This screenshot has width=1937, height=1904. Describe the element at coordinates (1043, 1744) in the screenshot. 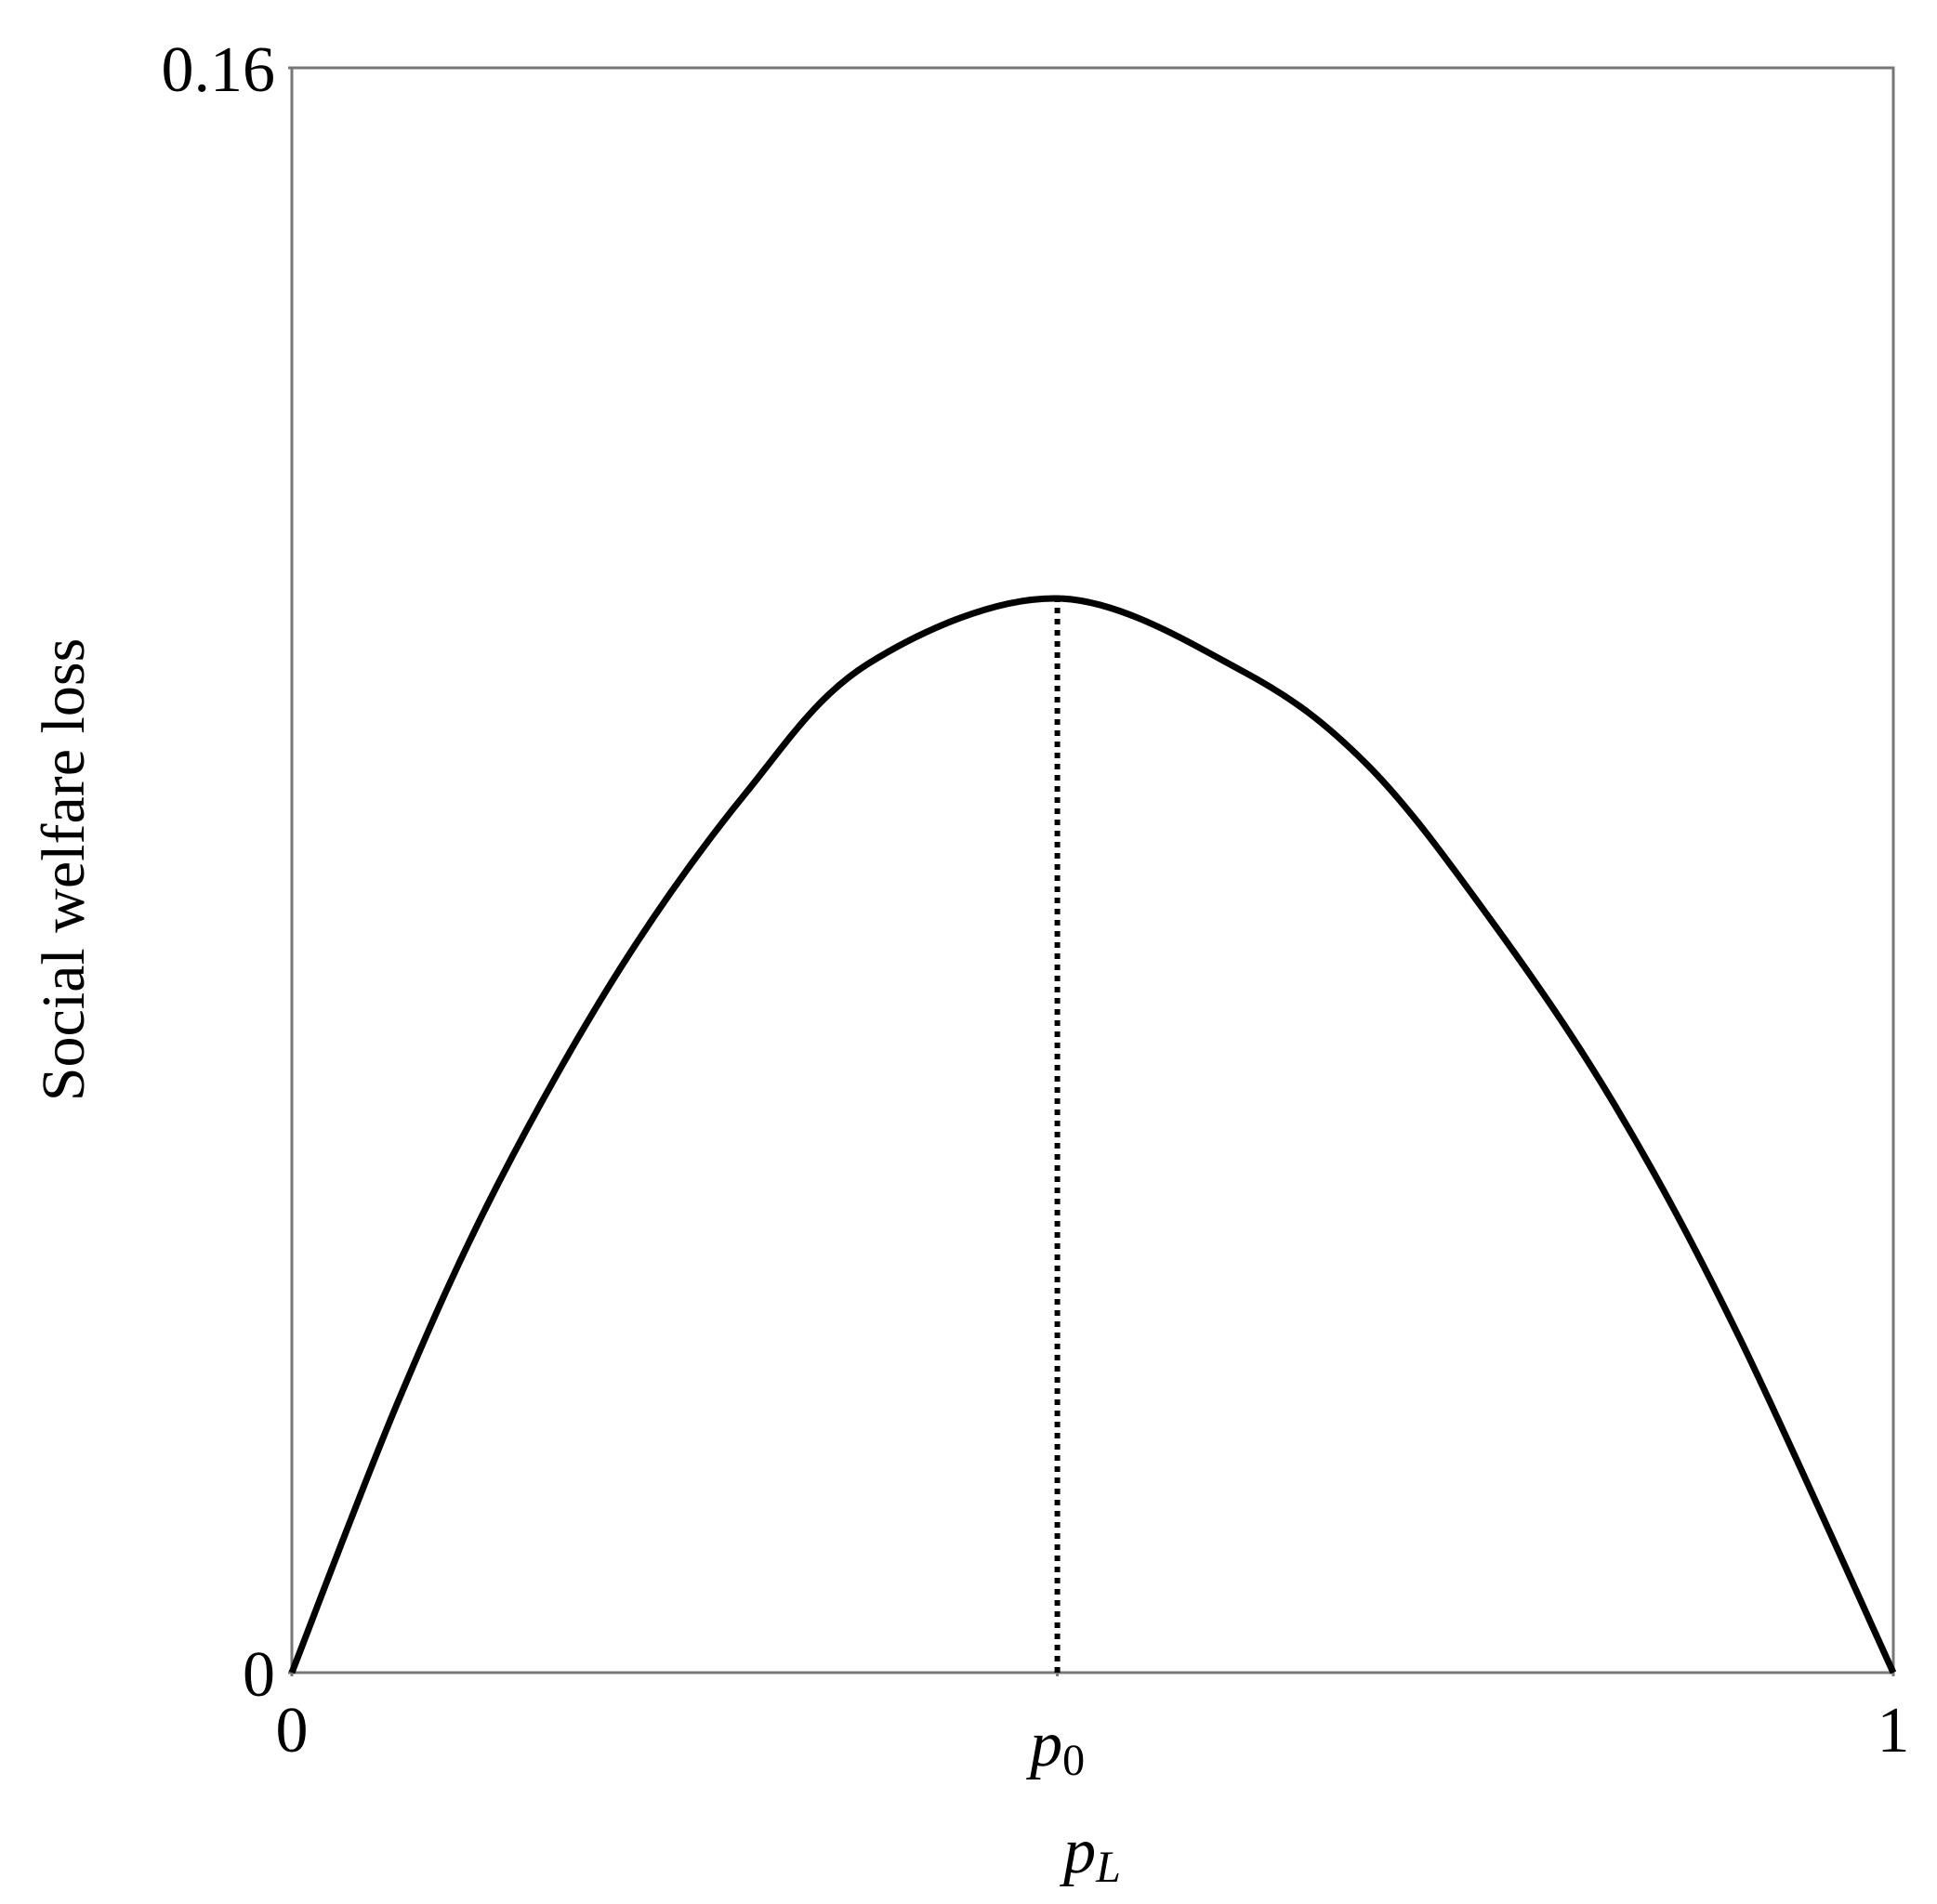

I see `x-tick-label-base: p` at that location.